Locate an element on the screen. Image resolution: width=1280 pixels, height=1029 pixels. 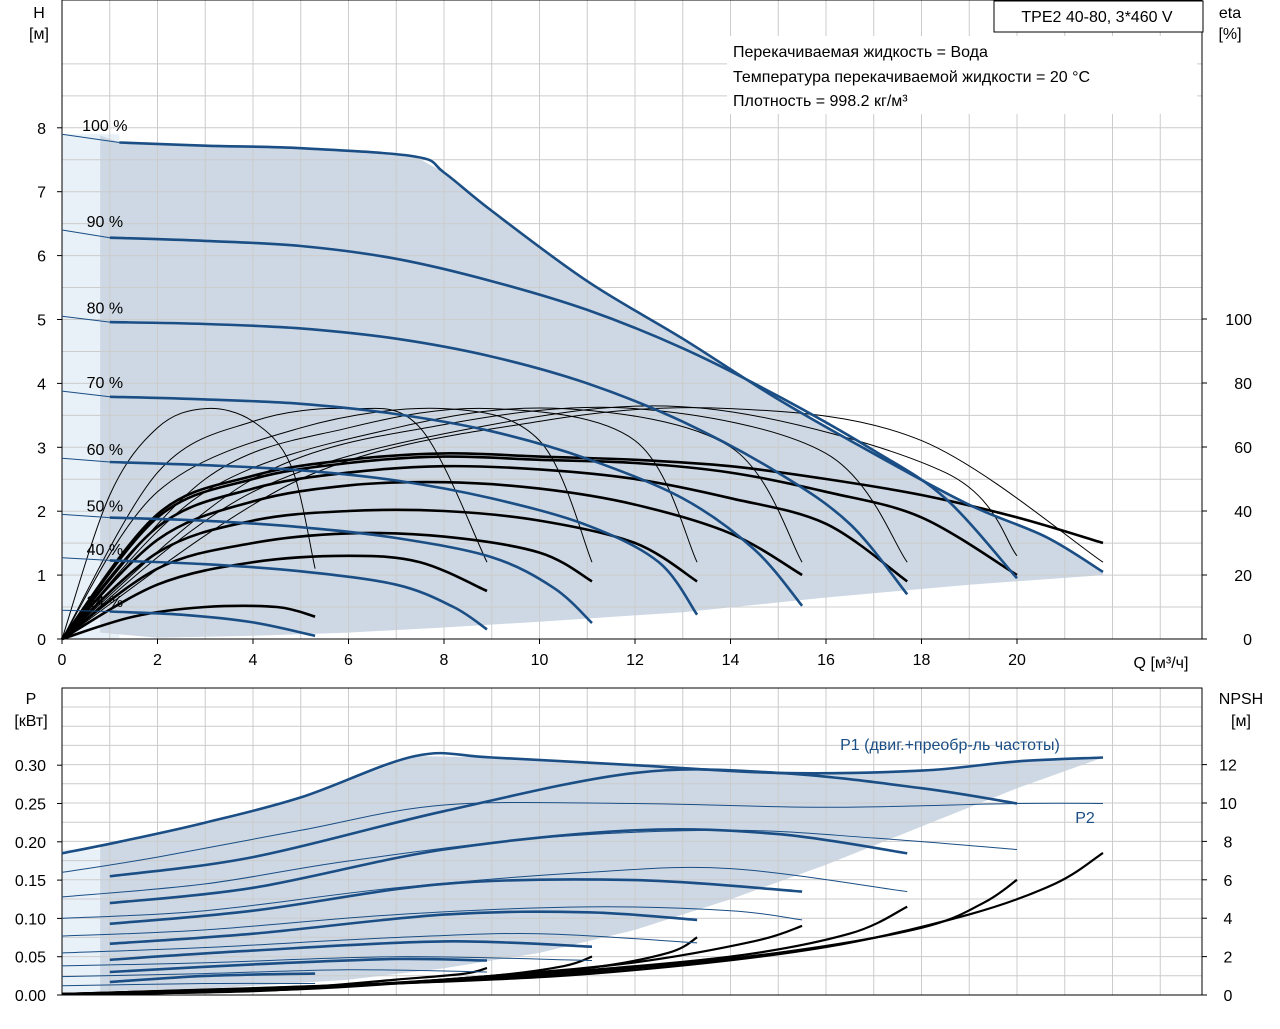
x-tick-label: 2 is located at coordinates (157, 660).